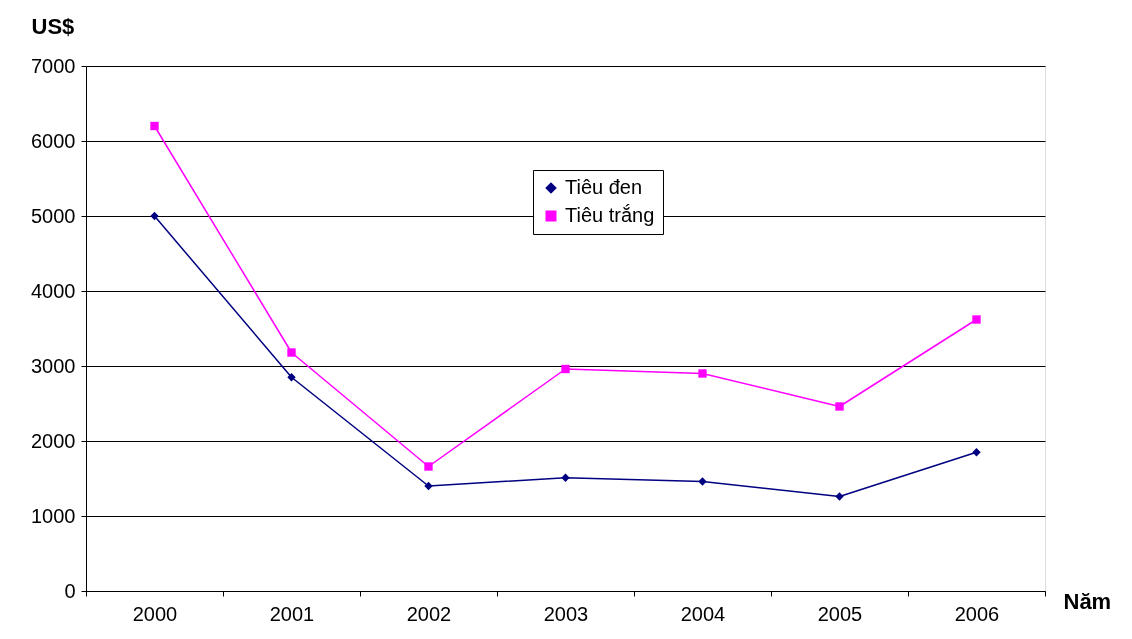 The image size is (1132, 639). I want to click on x-tick-label: 2001, so click(292, 613).